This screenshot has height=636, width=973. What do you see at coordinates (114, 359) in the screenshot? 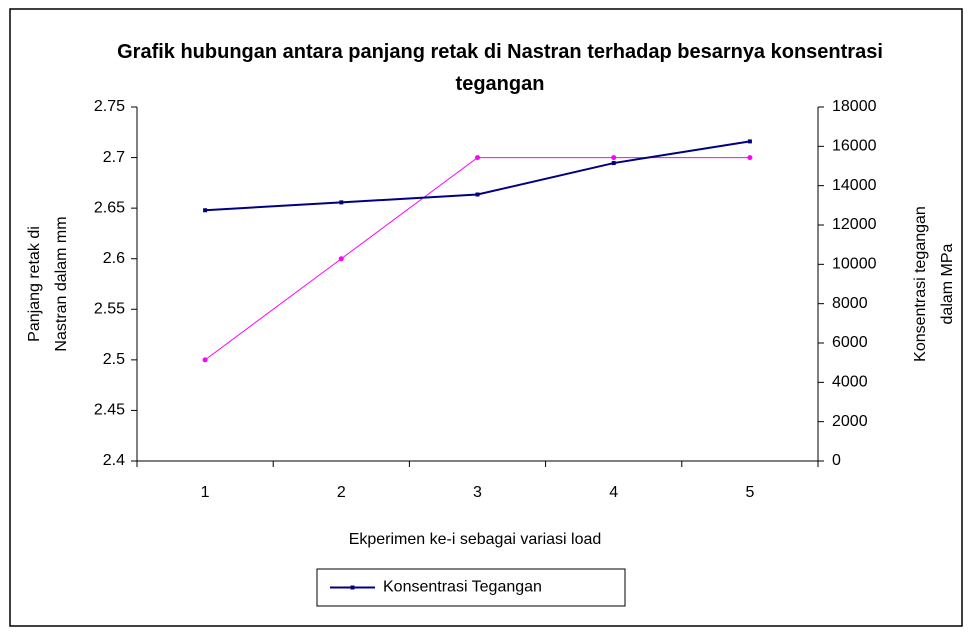
I see `y-tick-label: 2.5` at bounding box center [114, 359].